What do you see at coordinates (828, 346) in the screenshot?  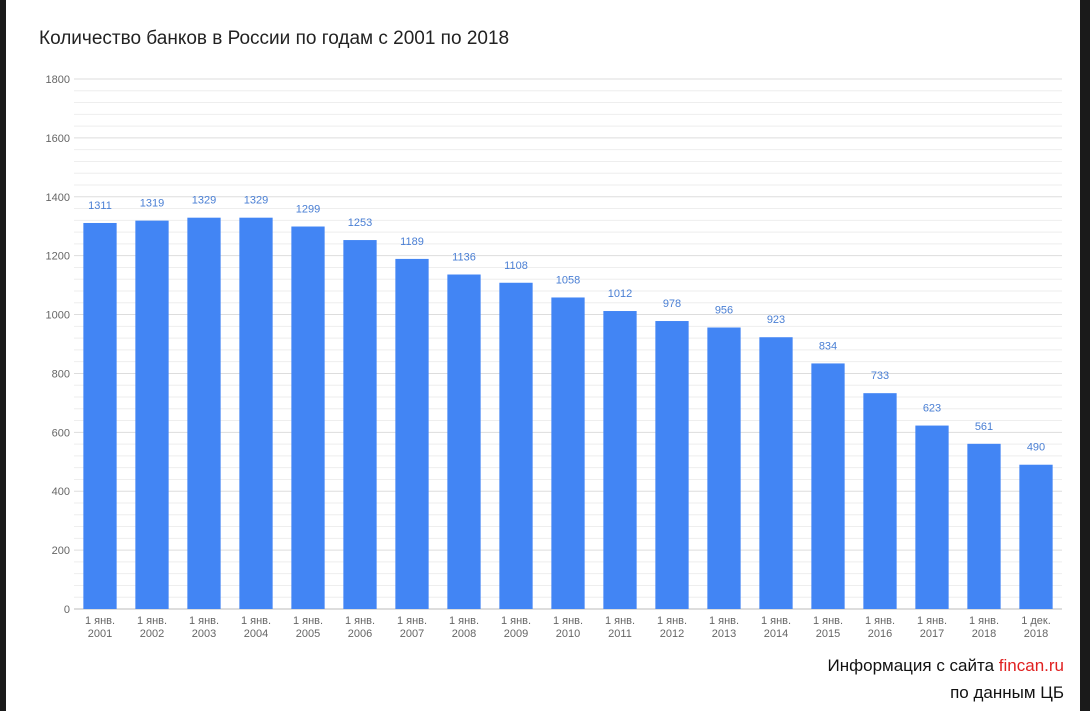 I see `data-label: 834` at bounding box center [828, 346].